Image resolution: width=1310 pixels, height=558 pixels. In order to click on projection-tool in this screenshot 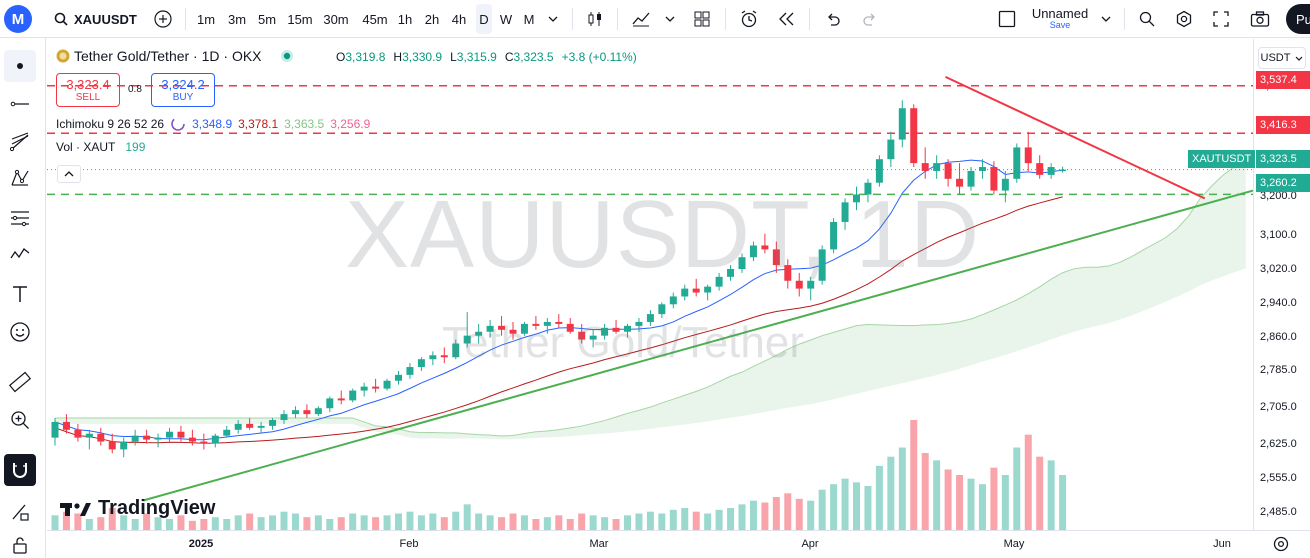, I will do `click(20, 218)`.